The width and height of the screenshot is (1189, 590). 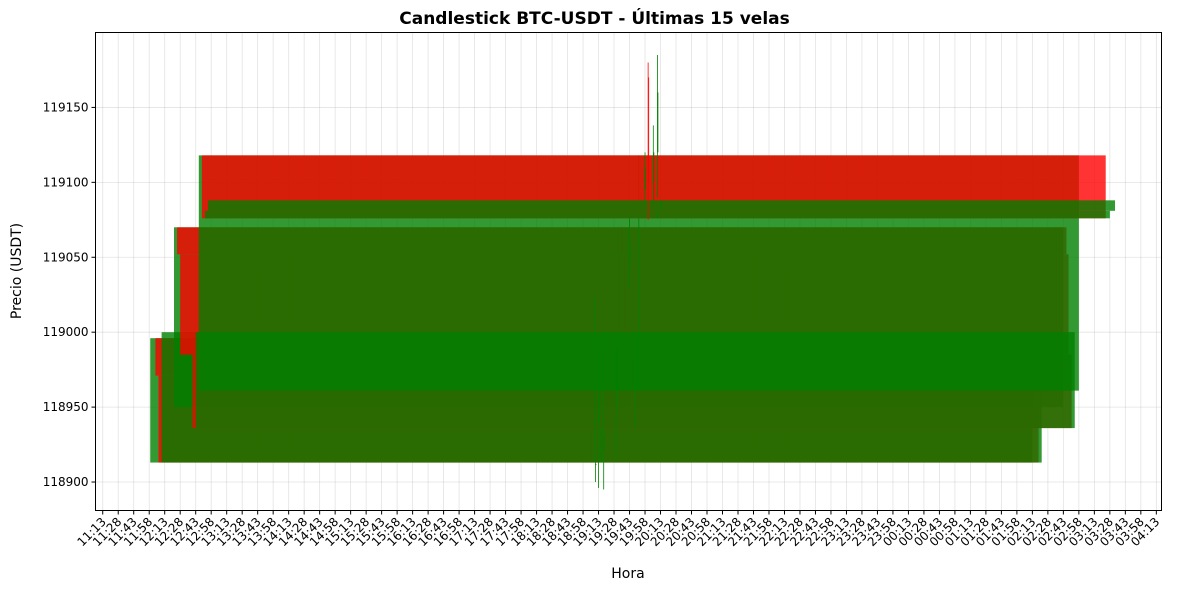 I want to click on y-tick-label: 119150, so click(x=66, y=107).